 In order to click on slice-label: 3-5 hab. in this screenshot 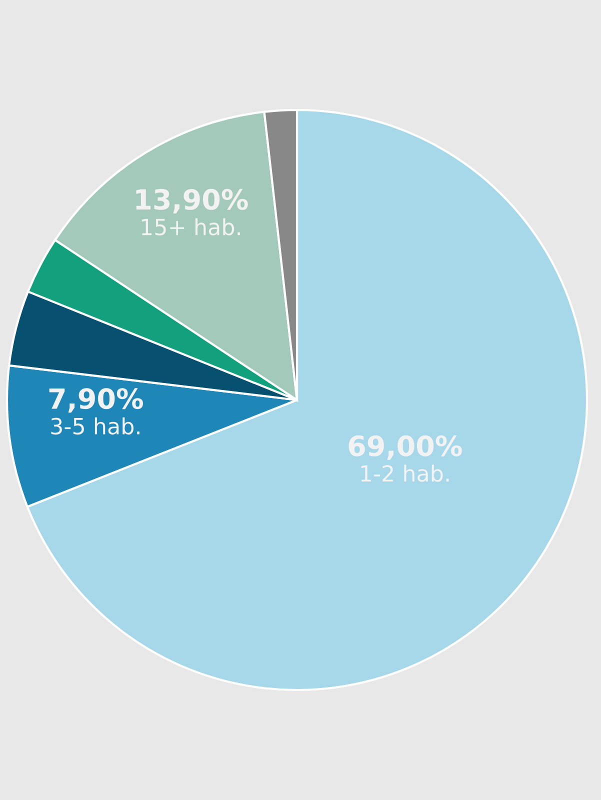, I will do `click(95, 426)`.